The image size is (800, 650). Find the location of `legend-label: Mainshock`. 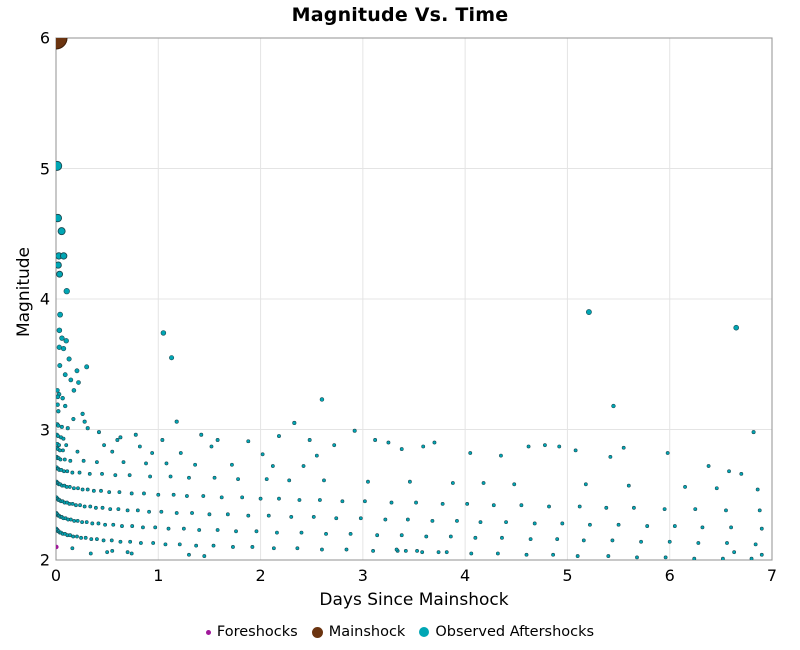

legend-label: Mainshock is located at coordinates (367, 632).